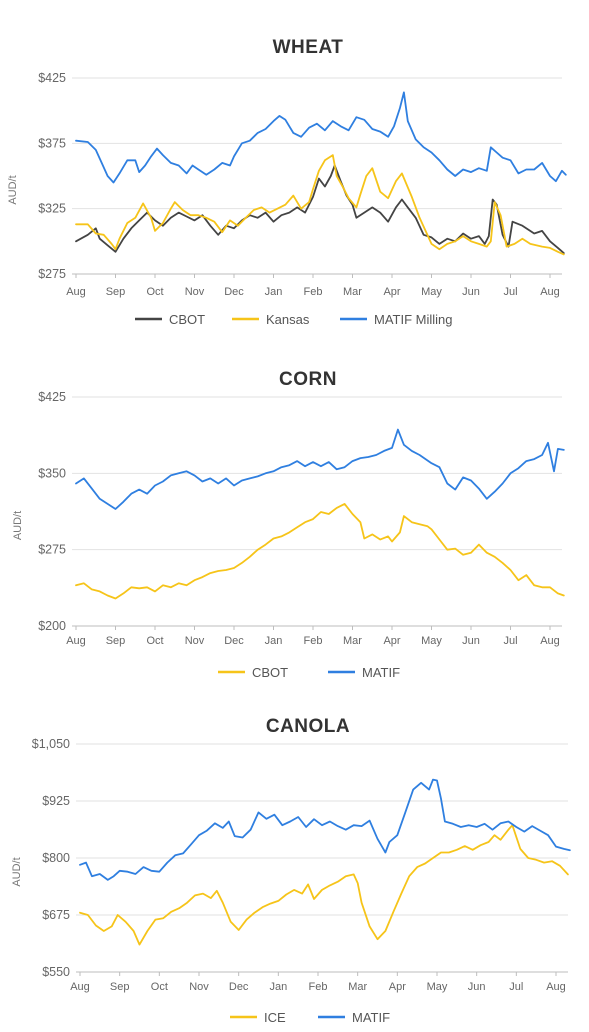 This screenshot has height=1032, width=589. I want to click on wheat-y-tick-label: $275, so click(52, 274).